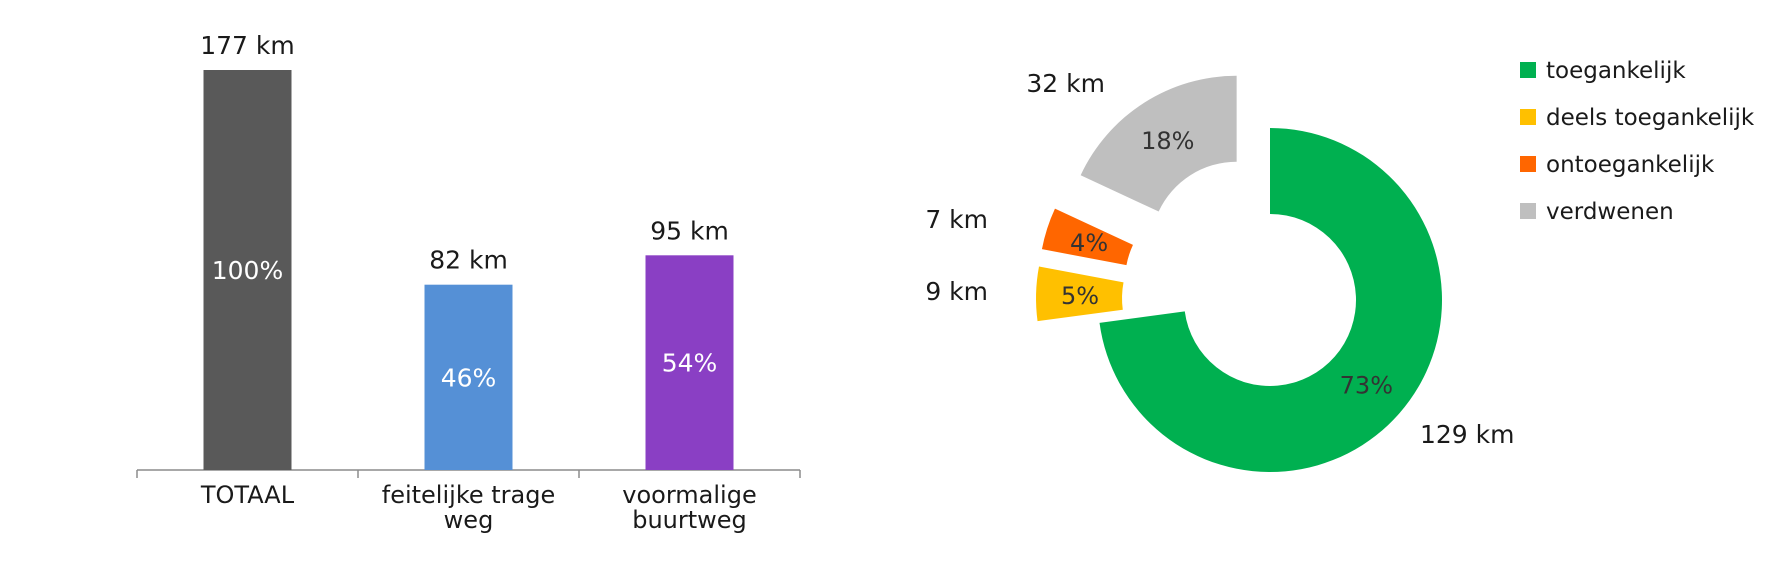  I want to click on legend-label: toegankelijk, so click(1616, 71).